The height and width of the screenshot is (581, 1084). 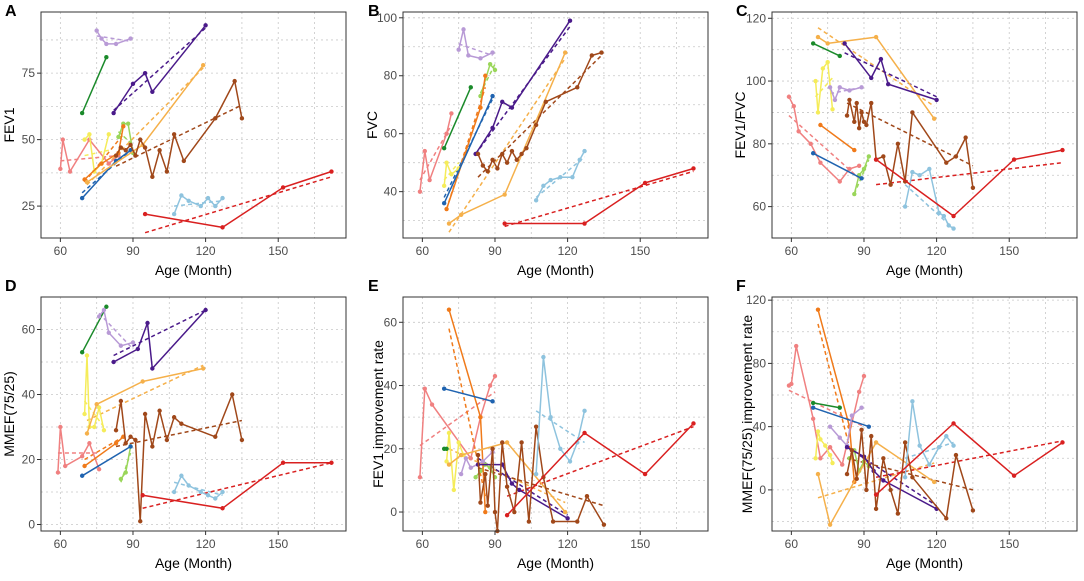 I want to click on x-tick-label: 120, so click(x=206, y=544).